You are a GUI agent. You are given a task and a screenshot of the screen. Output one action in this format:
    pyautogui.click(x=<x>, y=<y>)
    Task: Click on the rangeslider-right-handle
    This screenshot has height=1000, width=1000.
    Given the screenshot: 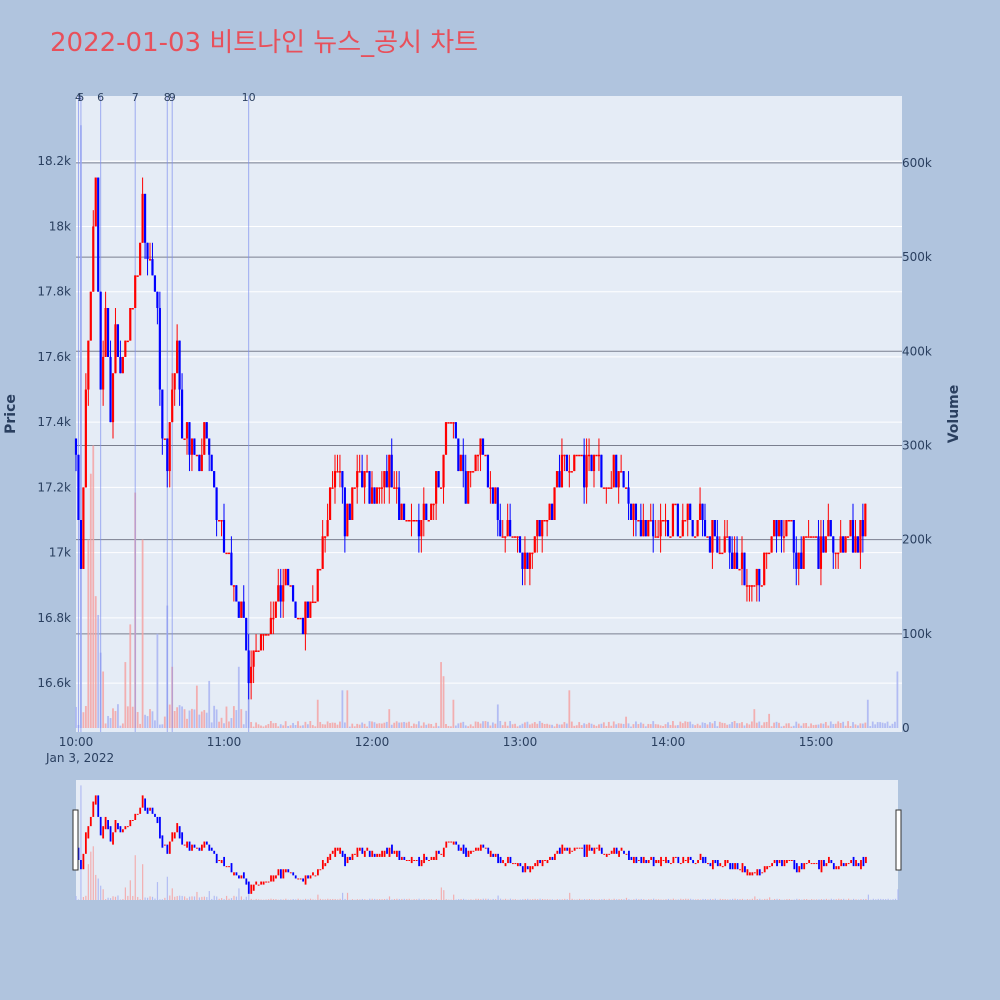 What is the action you would take?
    pyautogui.click(x=898, y=840)
    